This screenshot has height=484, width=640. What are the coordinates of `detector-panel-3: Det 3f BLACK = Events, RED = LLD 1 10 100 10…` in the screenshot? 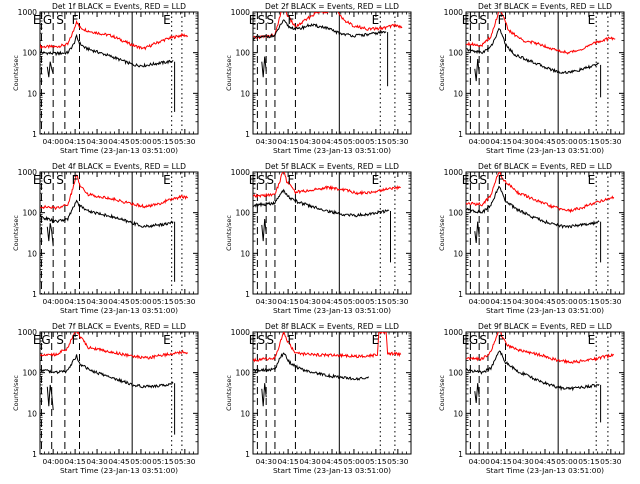 It's located at (531, 78).